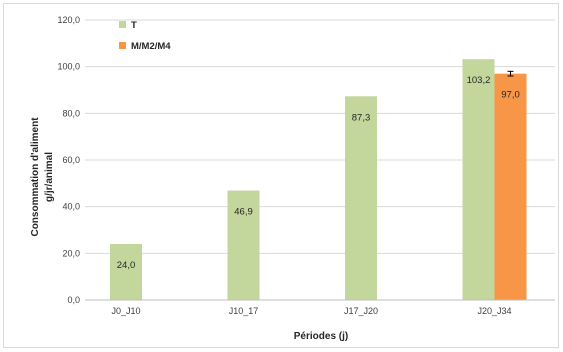 This screenshot has height=352, width=563. I want to click on data-label: 24,0, so click(126, 265).